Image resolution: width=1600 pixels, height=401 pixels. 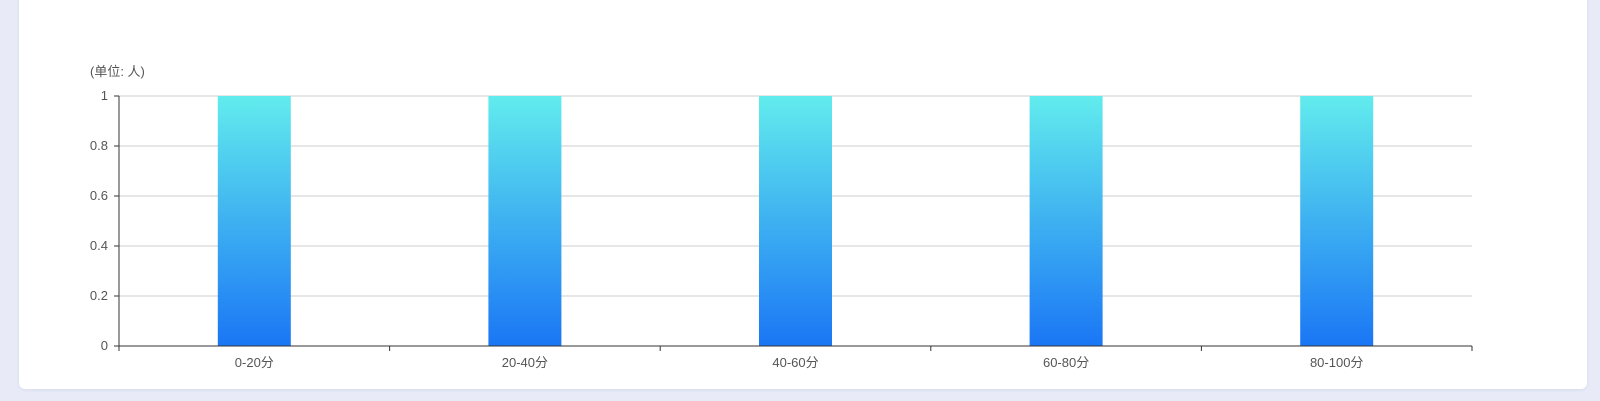 I want to click on y-tick-label: 0.8, so click(x=99, y=145).